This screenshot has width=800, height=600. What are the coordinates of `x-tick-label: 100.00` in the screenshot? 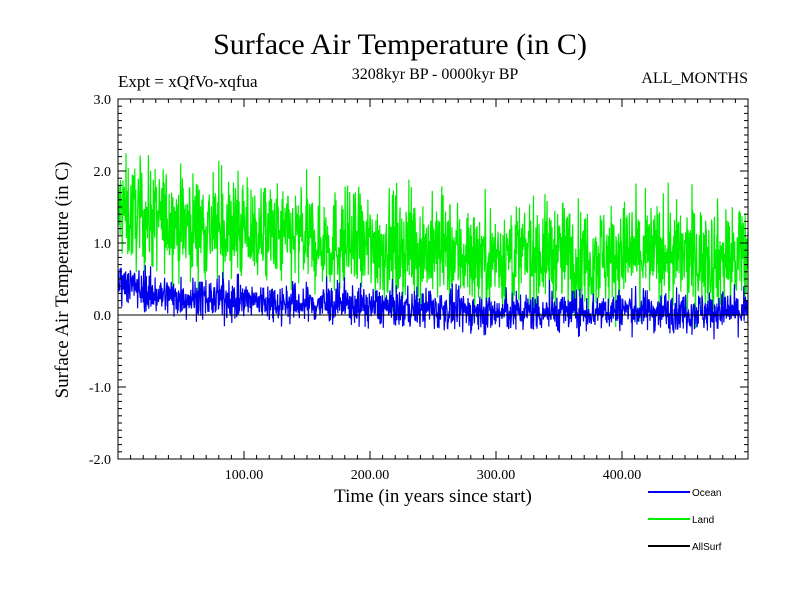 It's located at (244, 475).